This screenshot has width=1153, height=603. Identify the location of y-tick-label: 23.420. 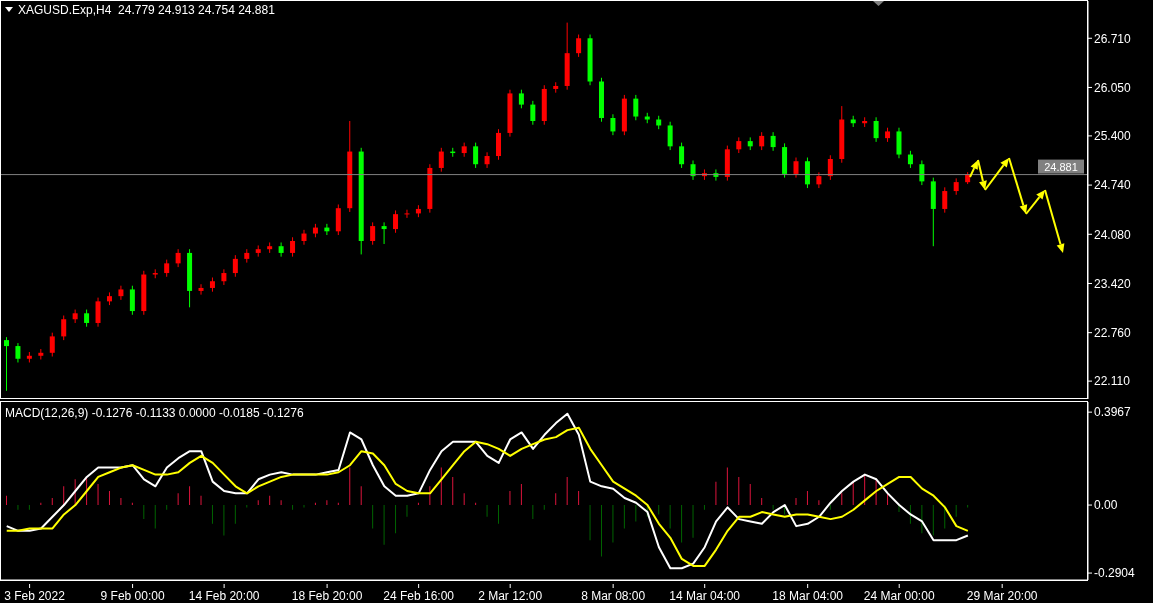
(1113, 283).